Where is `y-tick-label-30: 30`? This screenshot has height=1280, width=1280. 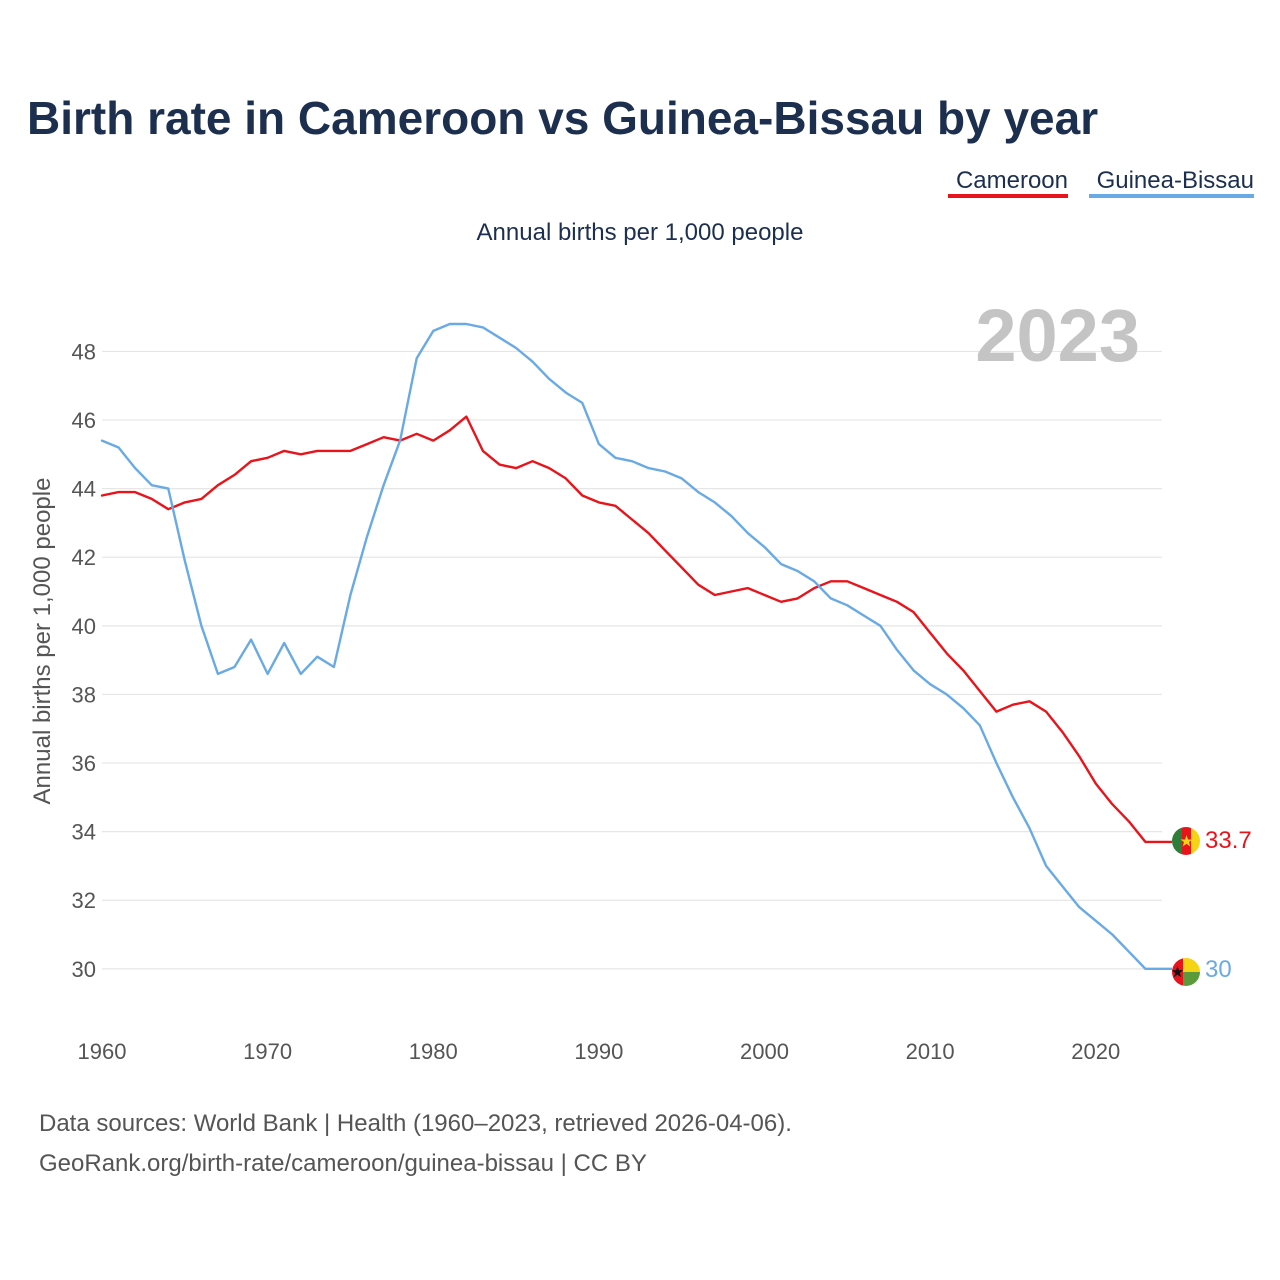 y-tick-label-30: 30 is located at coordinates (84, 969).